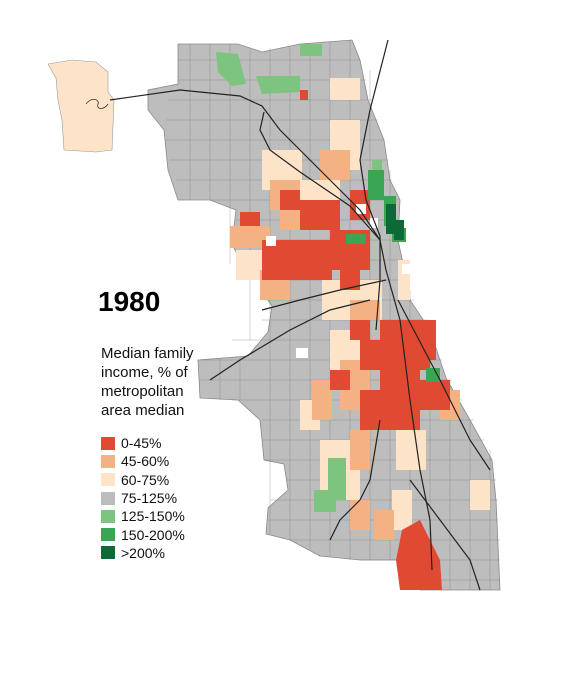 Image resolution: width=572 pixels, height=683 pixels. What do you see at coordinates (144, 372) in the screenshot?
I see `legend-title-line: income, % of` at bounding box center [144, 372].